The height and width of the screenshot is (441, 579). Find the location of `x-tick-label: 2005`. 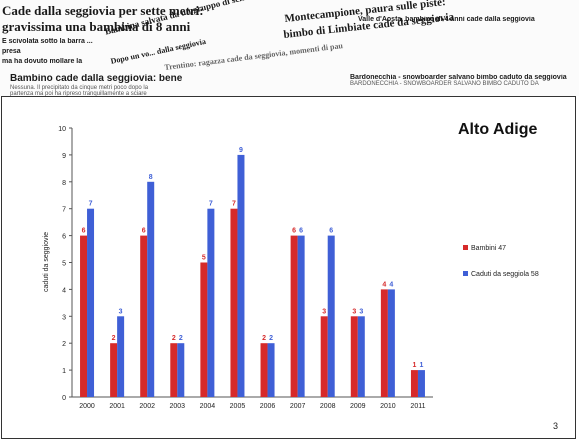

x-tick-label: 2005 is located at coordinates (238, 406).